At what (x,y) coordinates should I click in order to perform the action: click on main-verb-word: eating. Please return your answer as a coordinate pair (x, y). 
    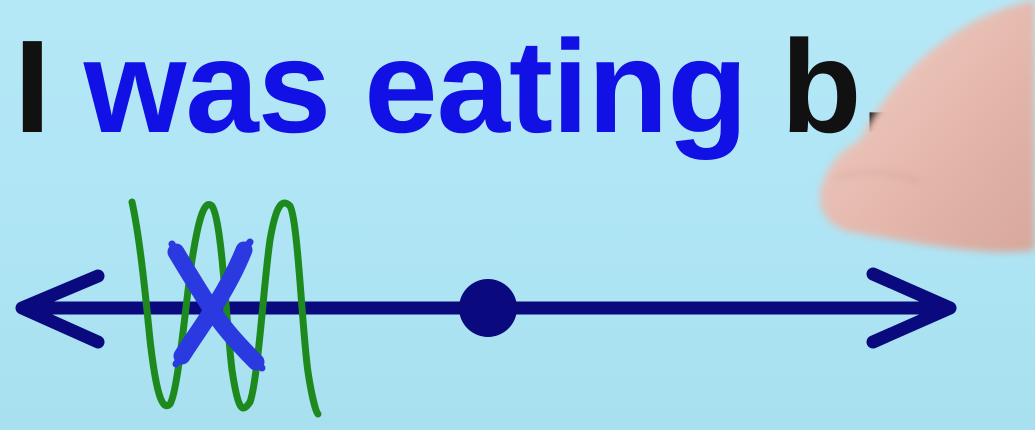
    Looking at the image, I should click on (556, 86).